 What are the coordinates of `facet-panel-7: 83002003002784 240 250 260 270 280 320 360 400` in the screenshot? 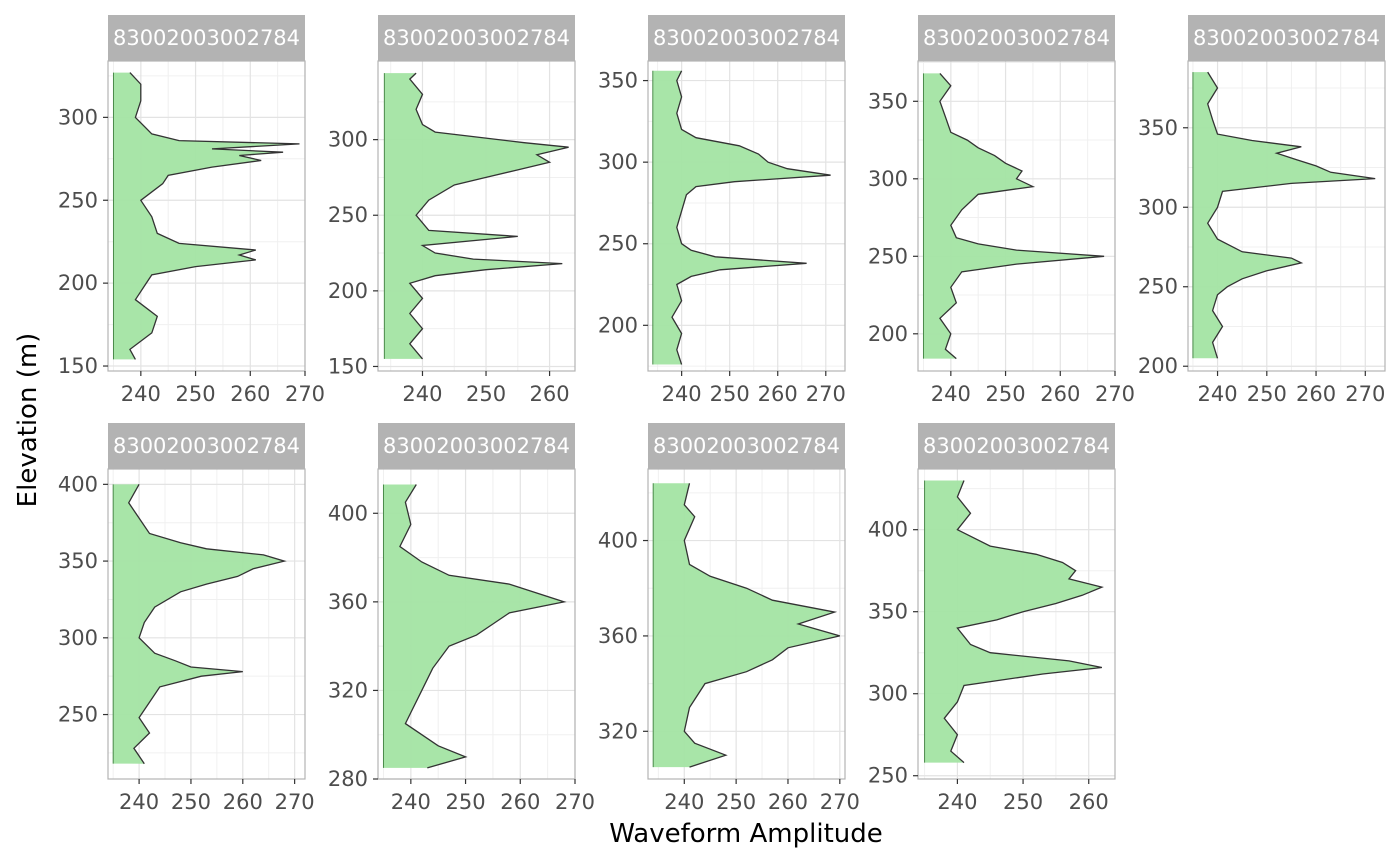 It's located at (461, 618).